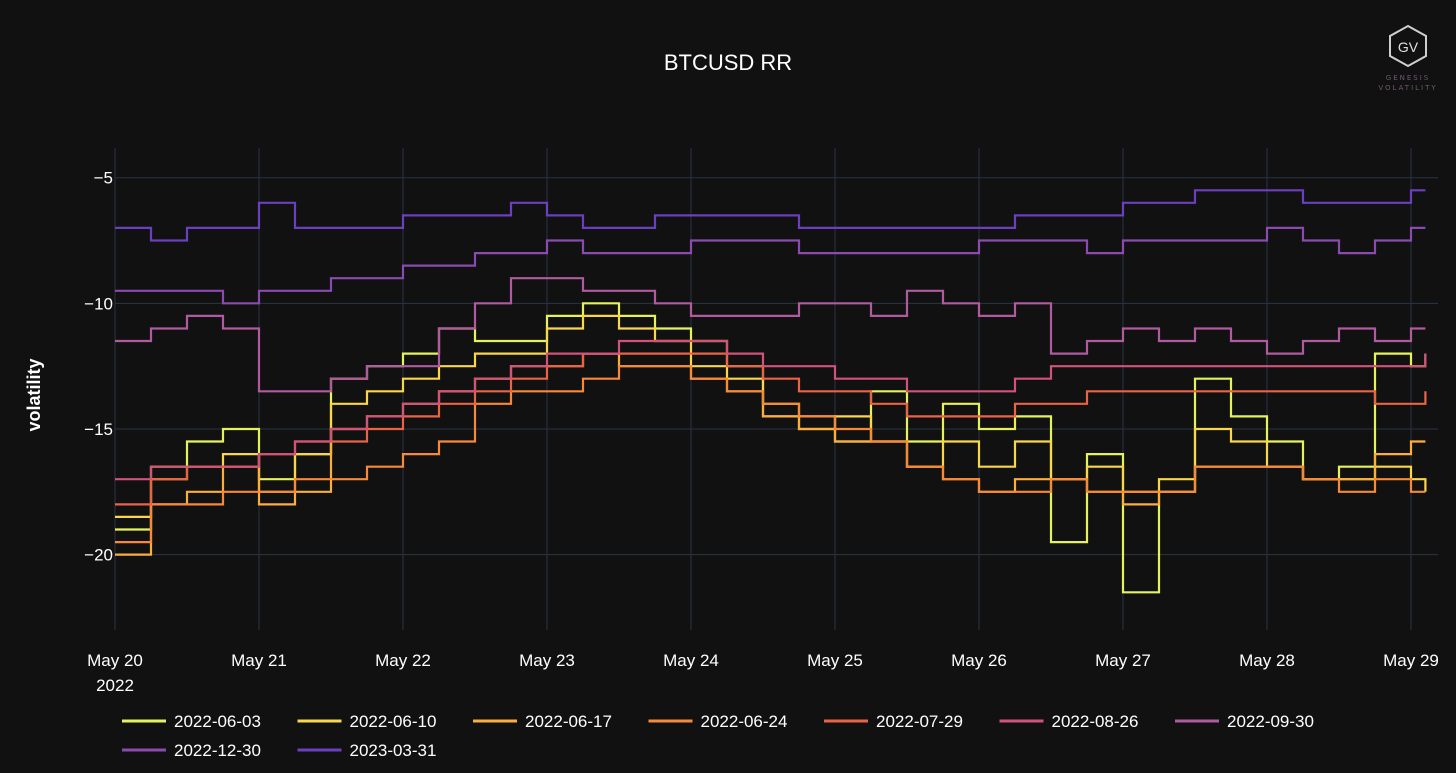 The image size is (1456, 773). I want to click on chart-title: BTCUSD RR, so click(728, 62).